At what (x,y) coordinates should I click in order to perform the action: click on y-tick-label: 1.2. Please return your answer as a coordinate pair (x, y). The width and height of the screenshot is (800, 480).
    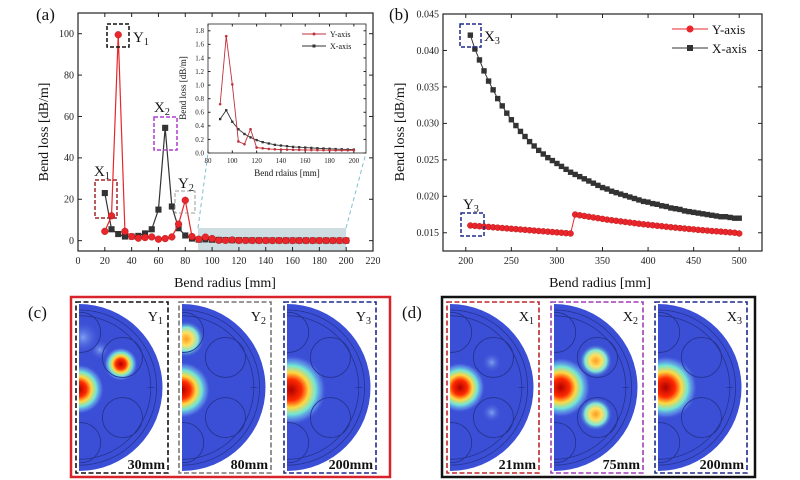
    Looking at the image, I should click on (199, 72).